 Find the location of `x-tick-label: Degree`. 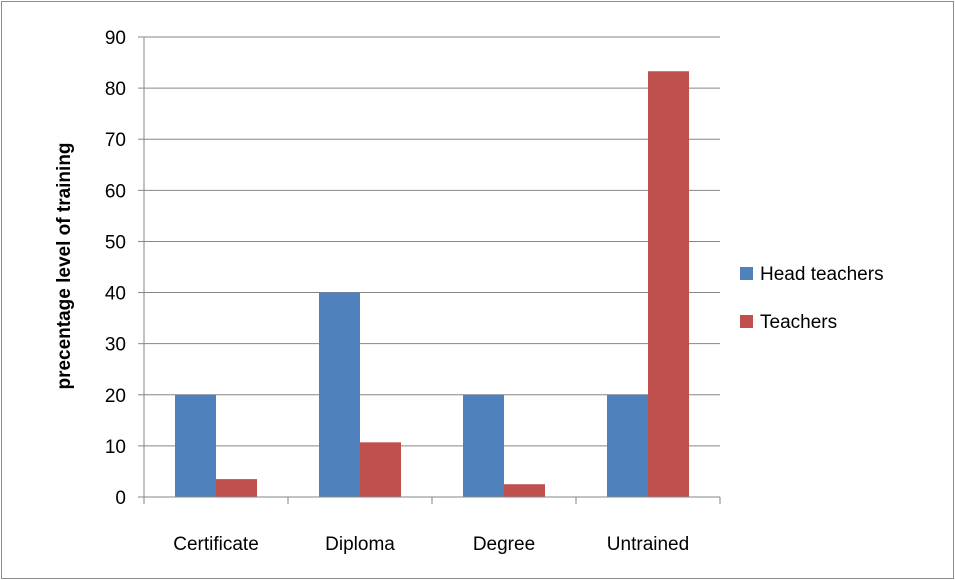

x-tick-label: Degree is located at coordinates (504, 544).